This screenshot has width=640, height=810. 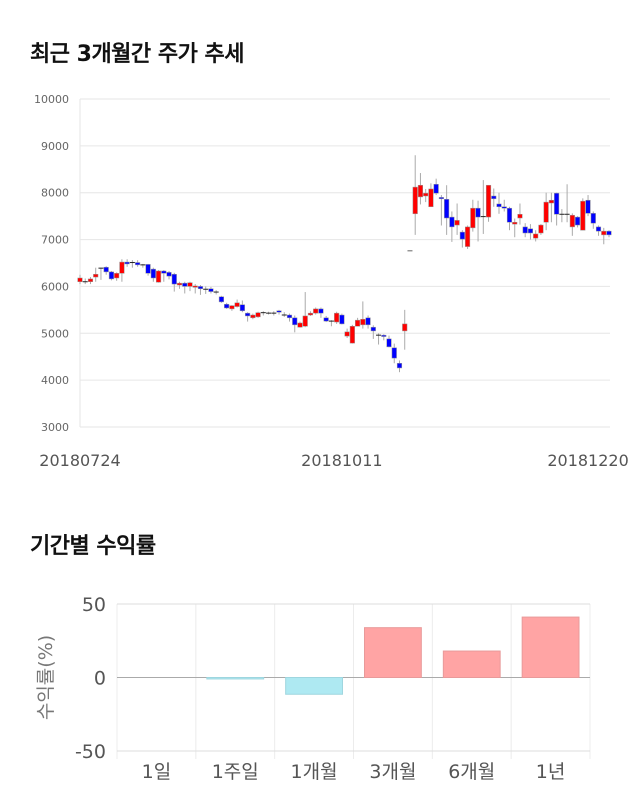 I want to click on y-tick-label: 7000, so click(x=55, y=240).